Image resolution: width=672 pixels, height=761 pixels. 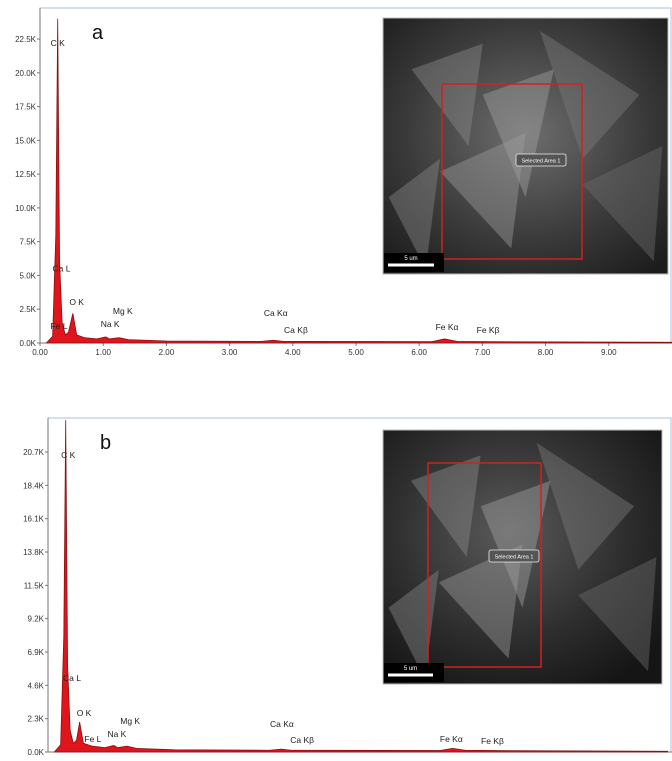 What do you see at coordinates (26, 73) in the screenshot?
I see `y-tick-label: 20.0K` at bounding box center [26, 73].